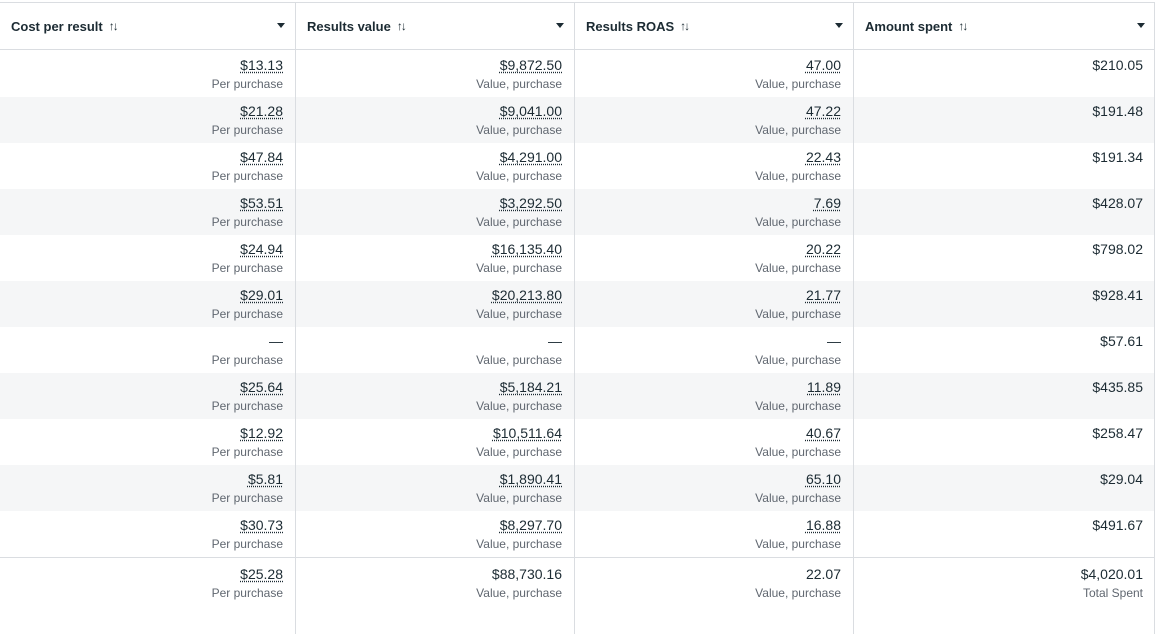 This screenshot has width=1155, height=635. What do you see at coordinates (1117, 157) in the screenshot?
I see `amount-spent-value: $191.34` at bounding box center [1117, 157].